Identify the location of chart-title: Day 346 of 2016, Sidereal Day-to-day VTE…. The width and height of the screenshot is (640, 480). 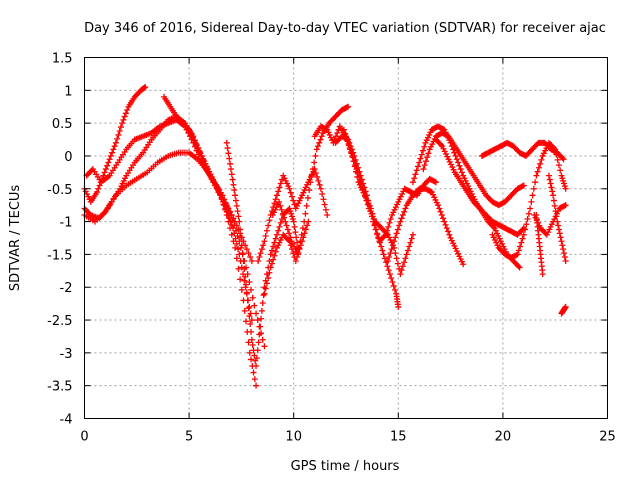
(345, 28).